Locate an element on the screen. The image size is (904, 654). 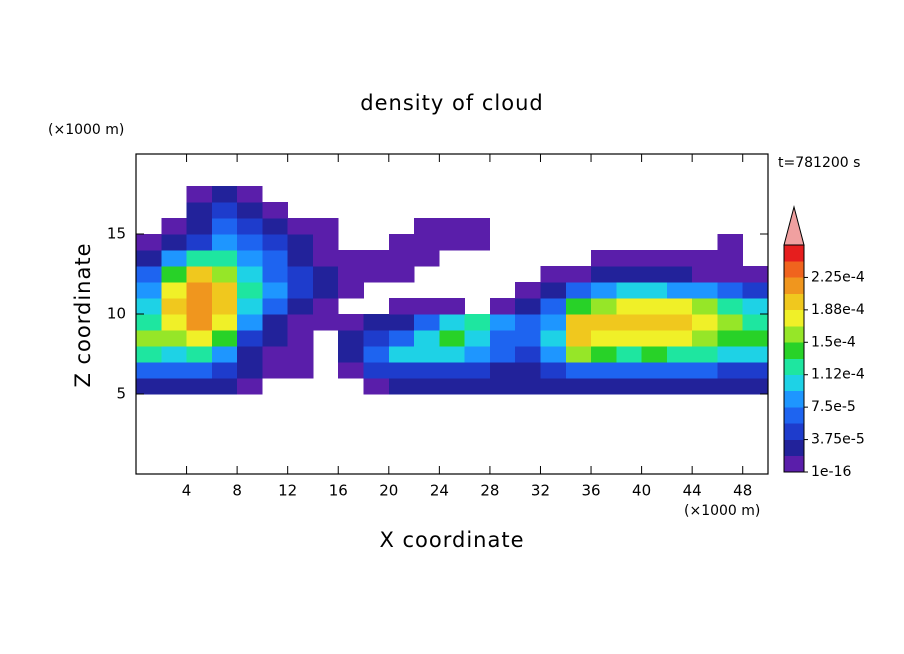
y-axis-label: Z coordinate is located at coordinates (83, 314).